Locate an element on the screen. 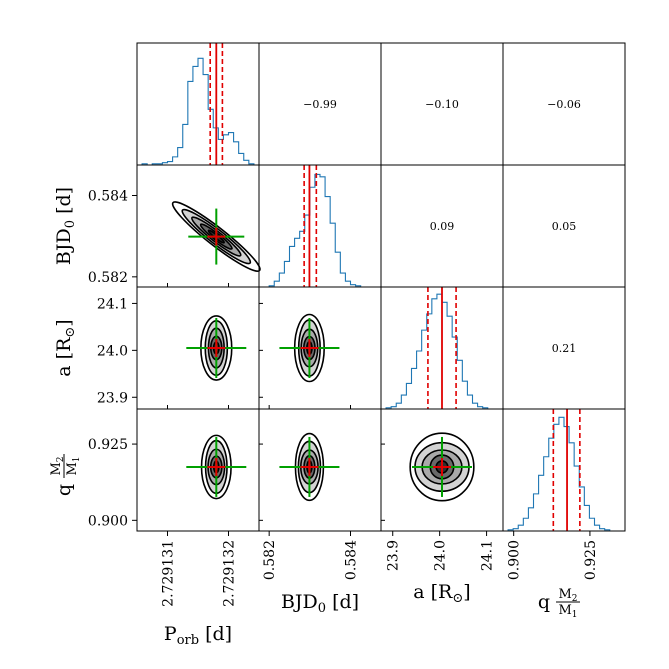 This screenshot has height=669, width=669. y-axis-label: BJD0 [d] is located at coordinates (65, 226).